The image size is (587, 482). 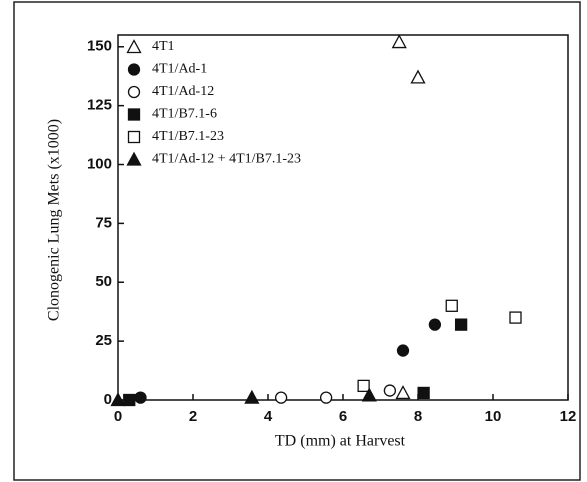 What do you see at coordinates (340, 441) in the screenshot?
I see `x-axis-title: TD (mm) at Harvest` at bounding box center [340, 441].